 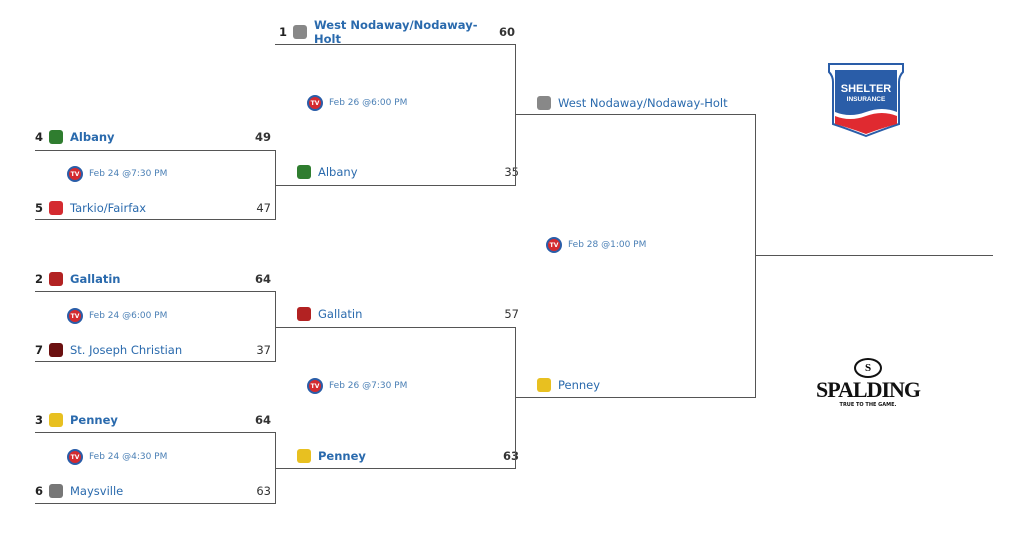 What do you see at coordinates (641, 385) in the screenshot?
I see `team-row: Penney` at bounding box center [641, 385].